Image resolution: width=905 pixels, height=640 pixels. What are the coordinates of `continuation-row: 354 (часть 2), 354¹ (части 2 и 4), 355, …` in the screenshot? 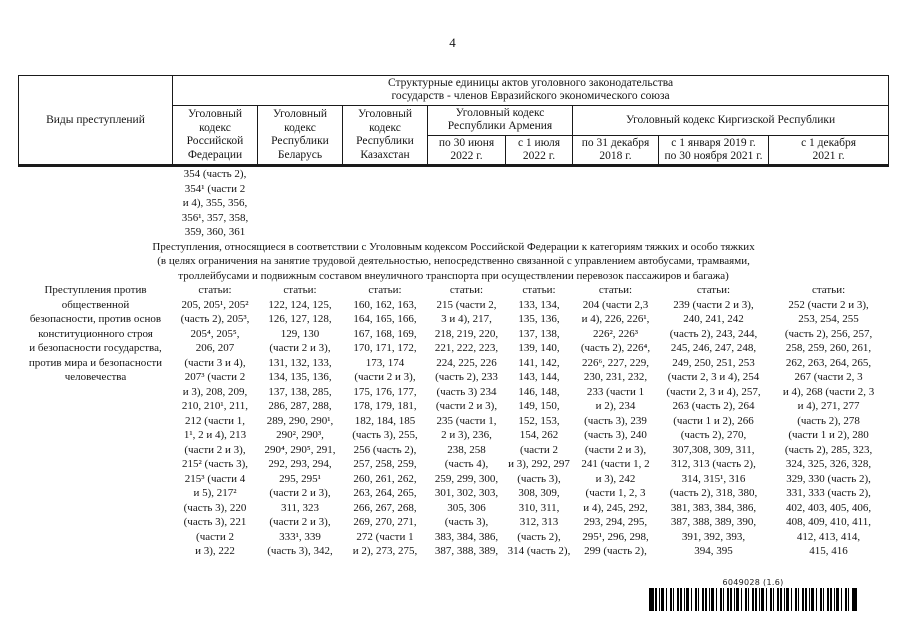 It's located at (454, 203).